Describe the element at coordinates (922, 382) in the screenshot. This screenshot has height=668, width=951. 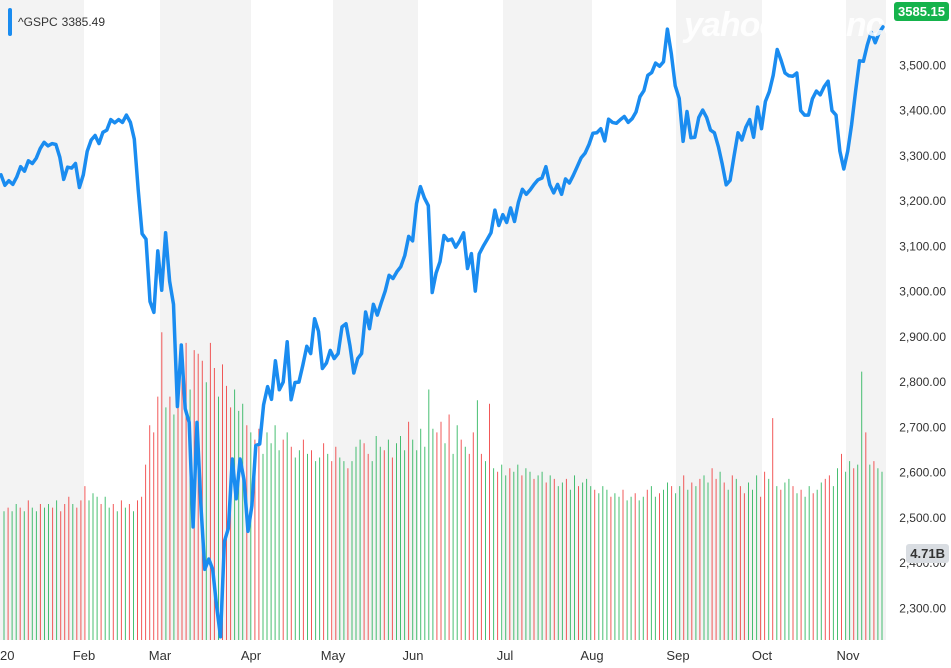
I see `y-tick-label: 2,800.00` at that location.